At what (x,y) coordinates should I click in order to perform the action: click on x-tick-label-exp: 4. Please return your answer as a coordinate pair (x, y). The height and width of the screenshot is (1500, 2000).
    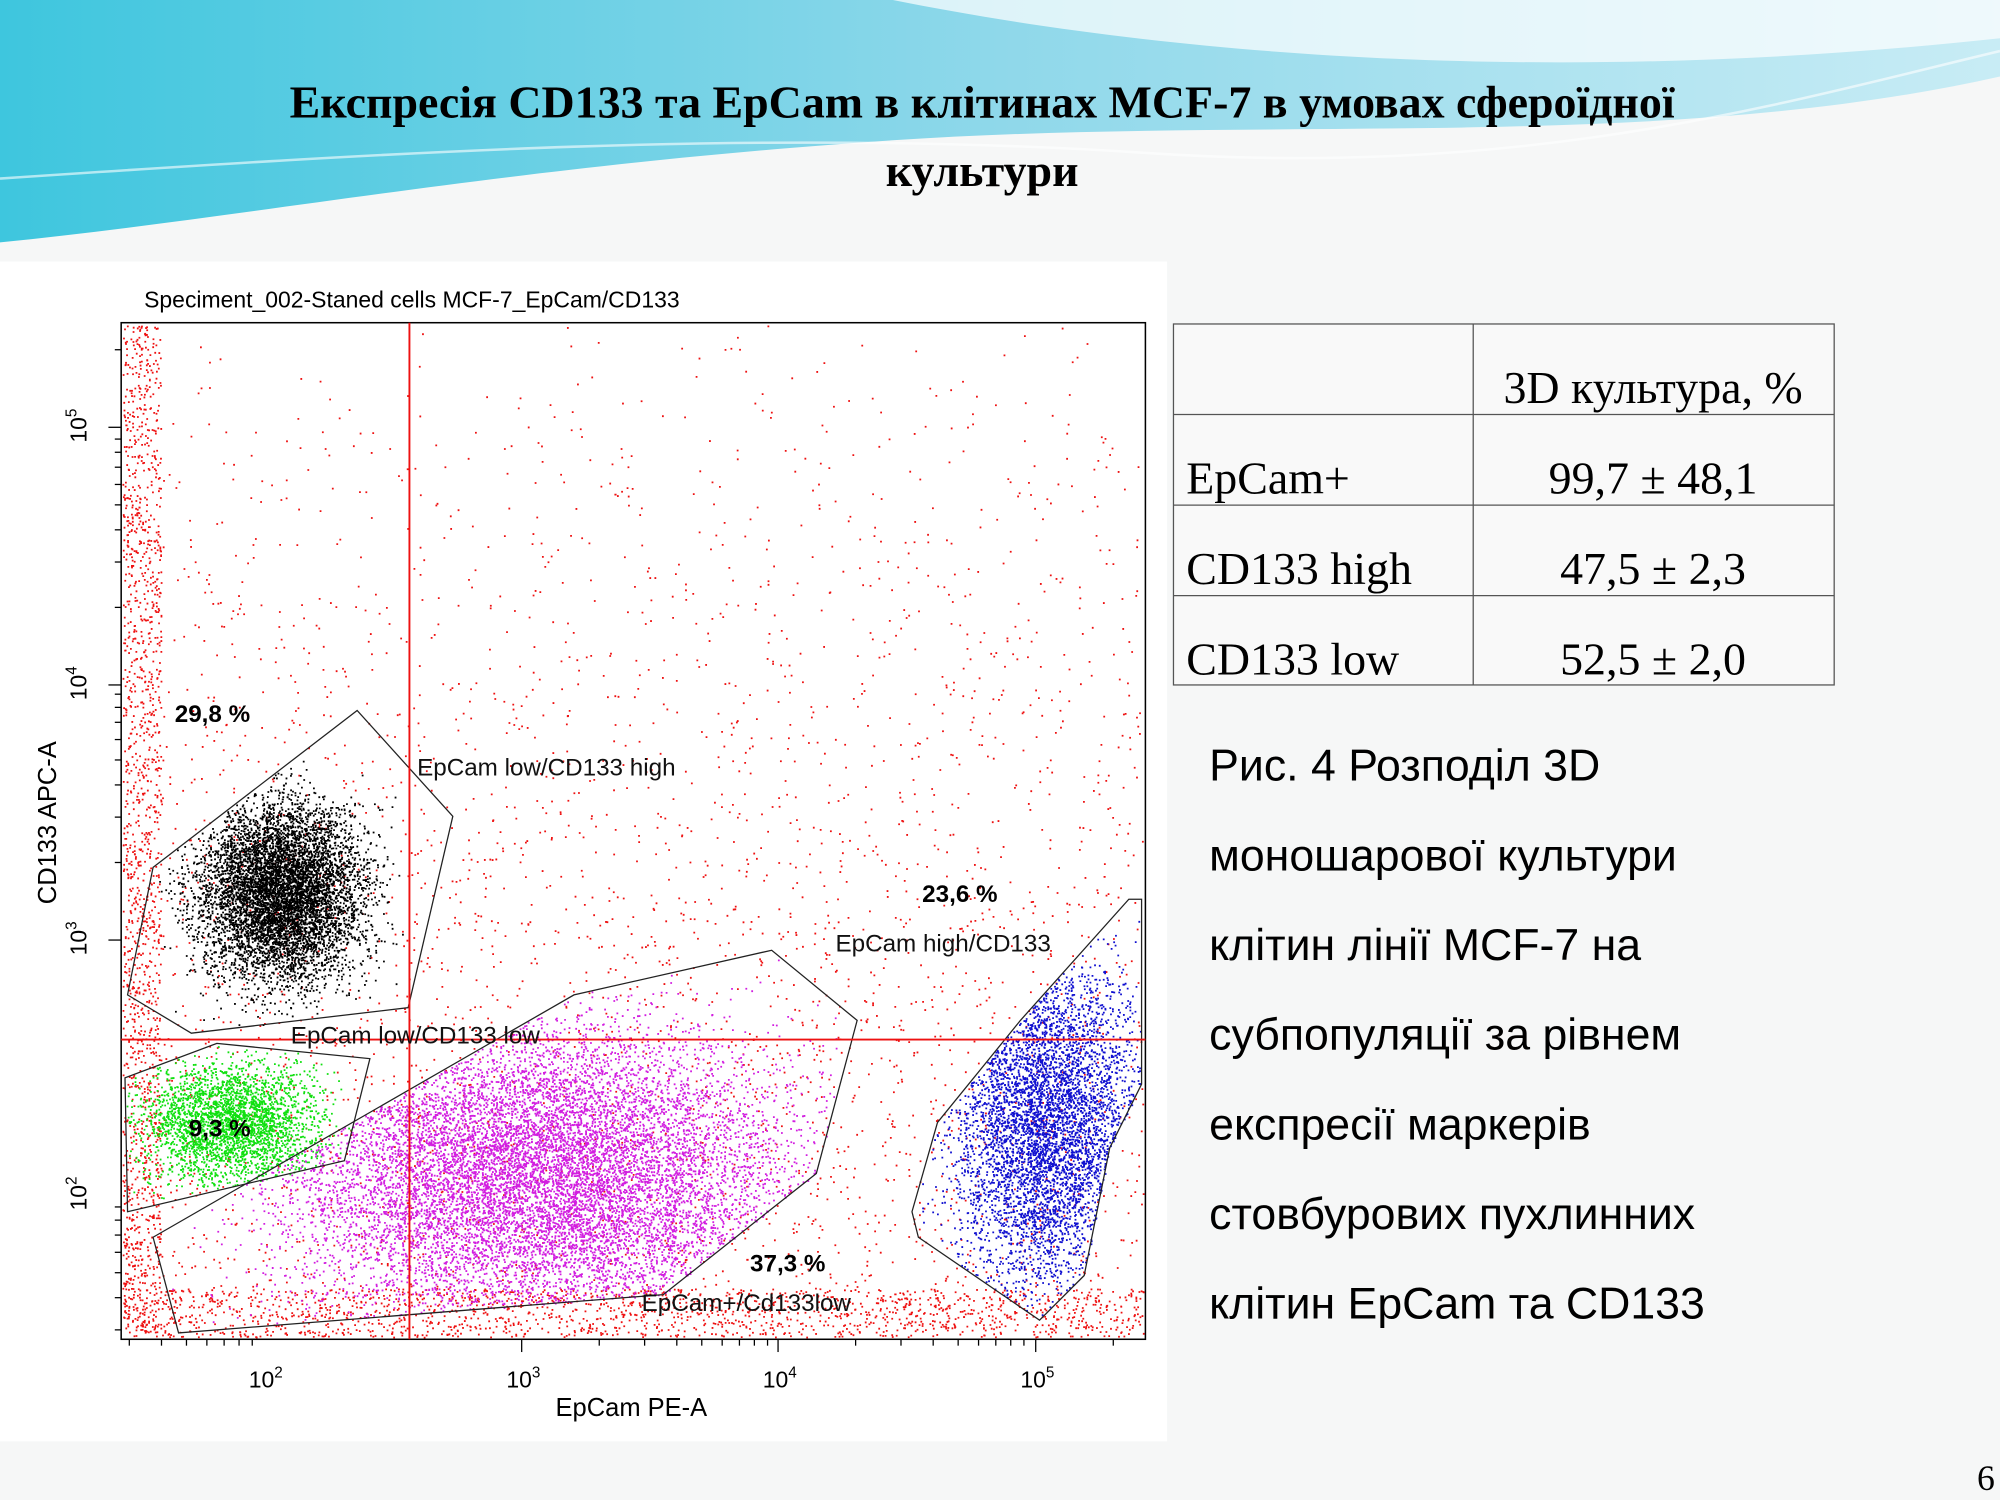
    Looking at the image, I should click on (792, 1373).